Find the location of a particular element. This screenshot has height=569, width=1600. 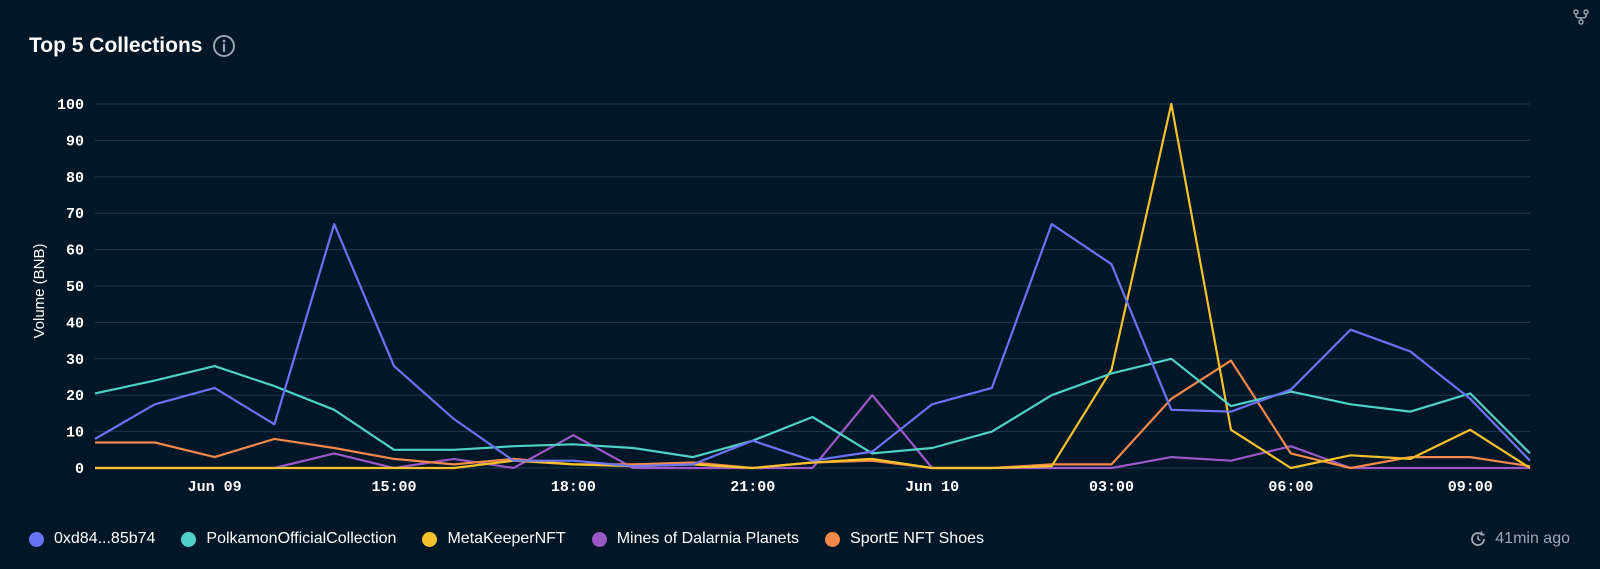

x-tick-label: 15:00 is located at coordinates (393, 487).